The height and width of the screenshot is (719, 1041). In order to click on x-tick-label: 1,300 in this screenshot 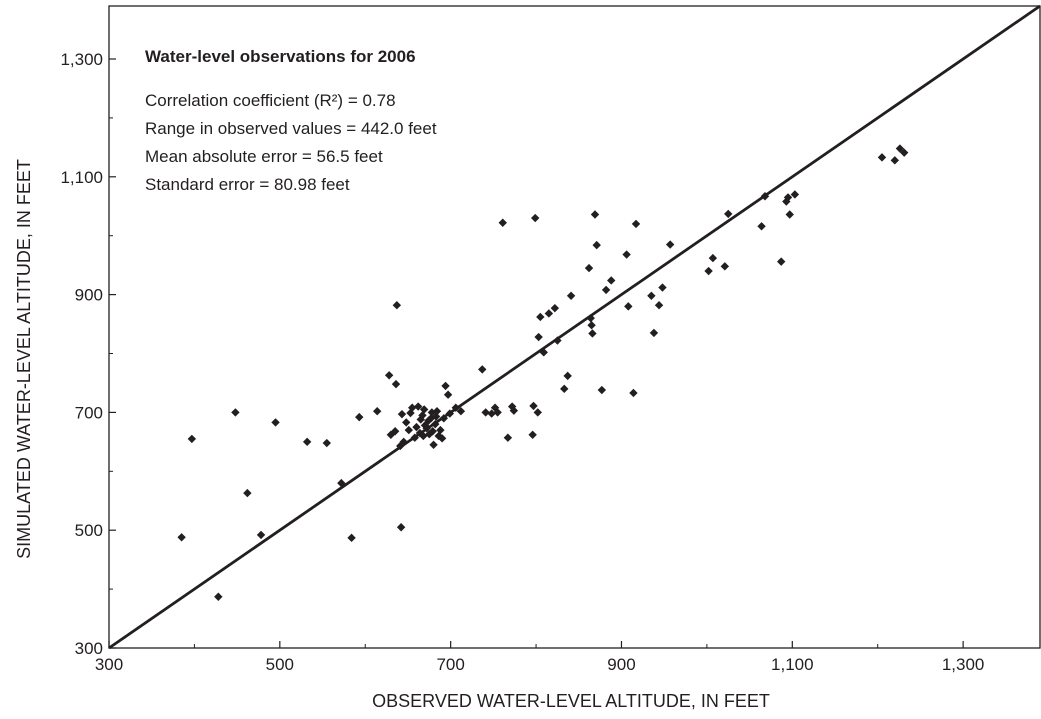, I will do `click(963, 664)`.